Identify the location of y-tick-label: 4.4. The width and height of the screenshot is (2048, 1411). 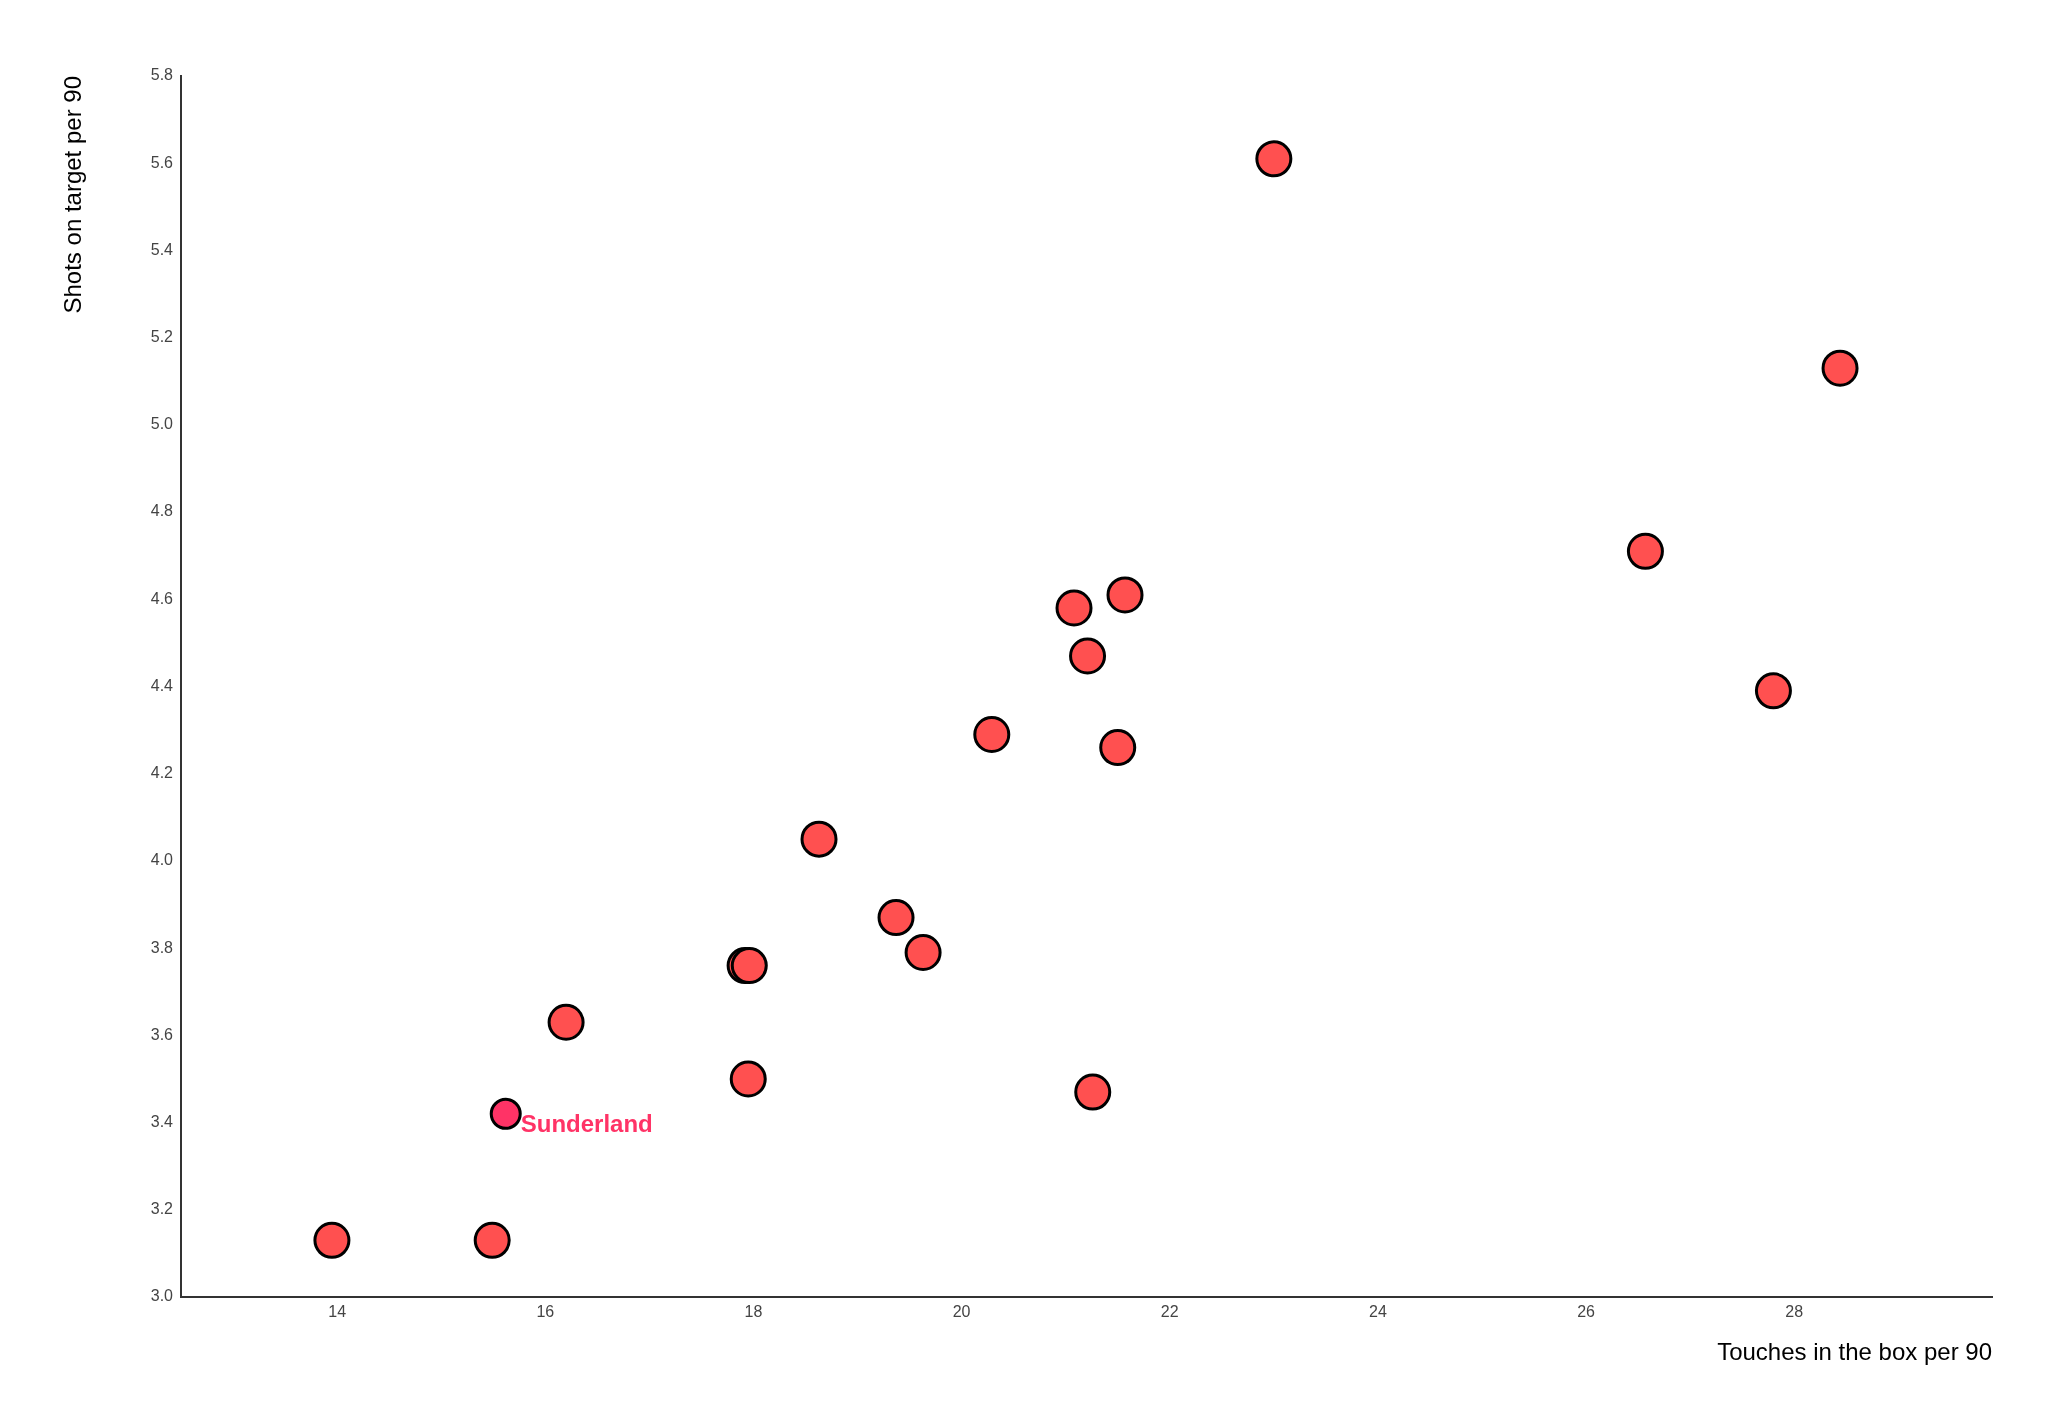
(162, 685).